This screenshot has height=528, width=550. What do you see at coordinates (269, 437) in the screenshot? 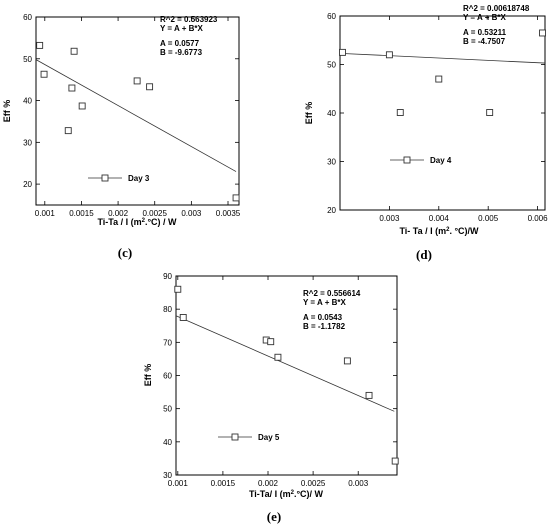
I see `legend-label: Day 5` at bounding box center [269, 437].